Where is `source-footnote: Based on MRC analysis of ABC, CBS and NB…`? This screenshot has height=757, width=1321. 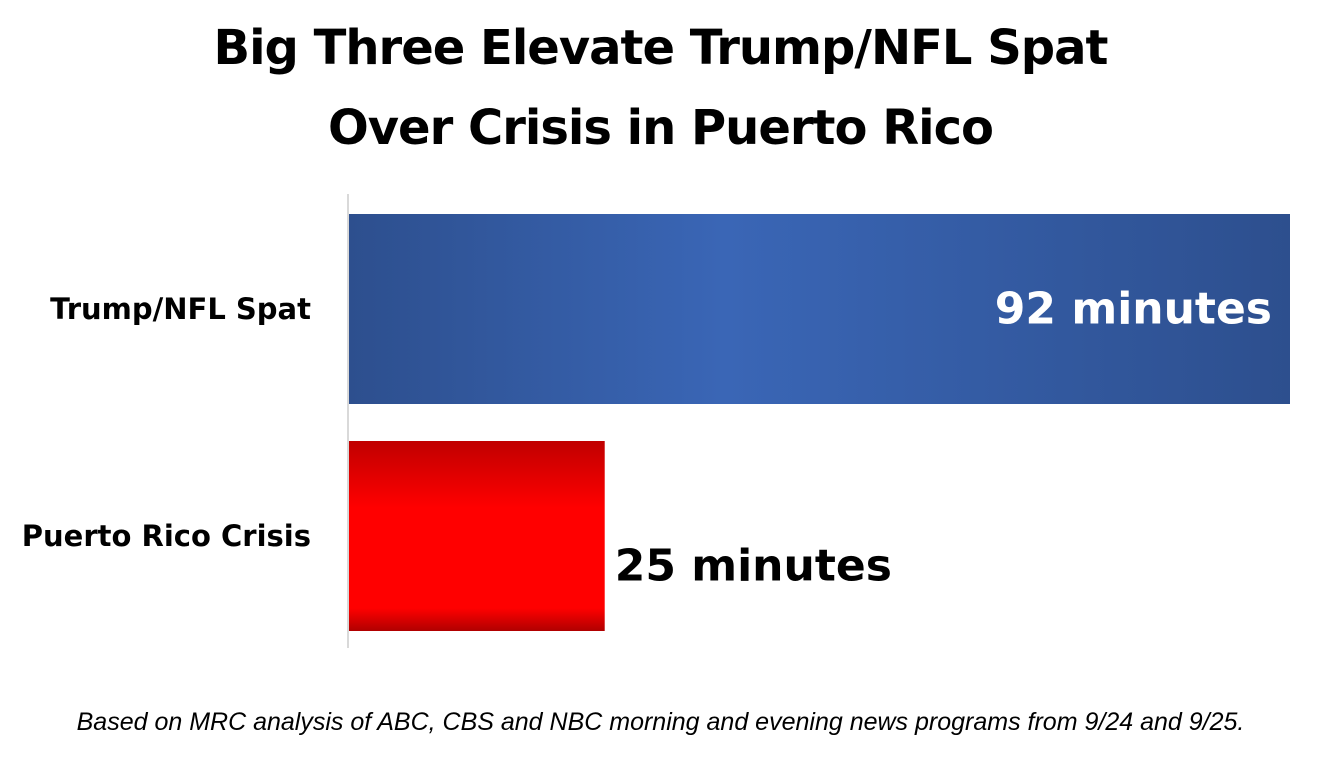
source-footnote: Based on MRC analysis of ABC, CBS and NB… is located at coordinates (660, 722).